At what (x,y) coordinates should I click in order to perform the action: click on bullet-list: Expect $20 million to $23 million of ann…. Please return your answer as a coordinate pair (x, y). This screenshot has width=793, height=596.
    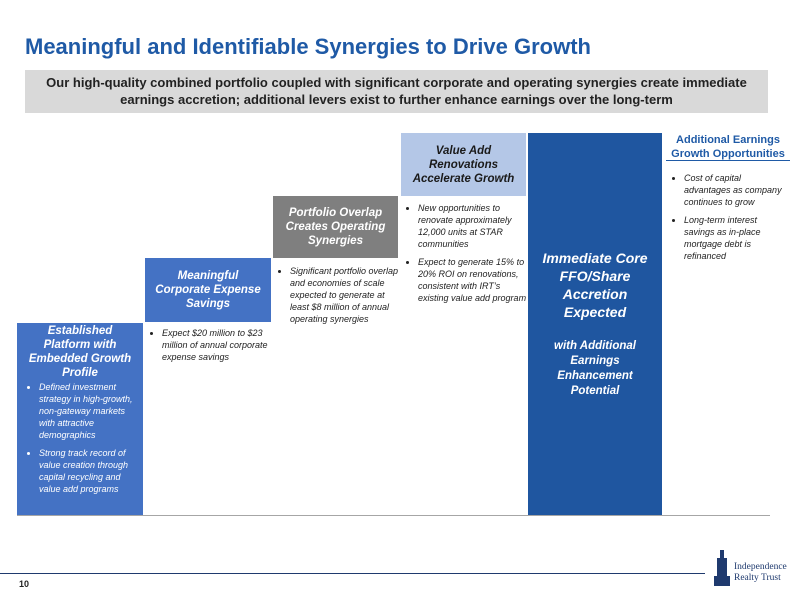
    Looking at the image, I should click on (210, 348).